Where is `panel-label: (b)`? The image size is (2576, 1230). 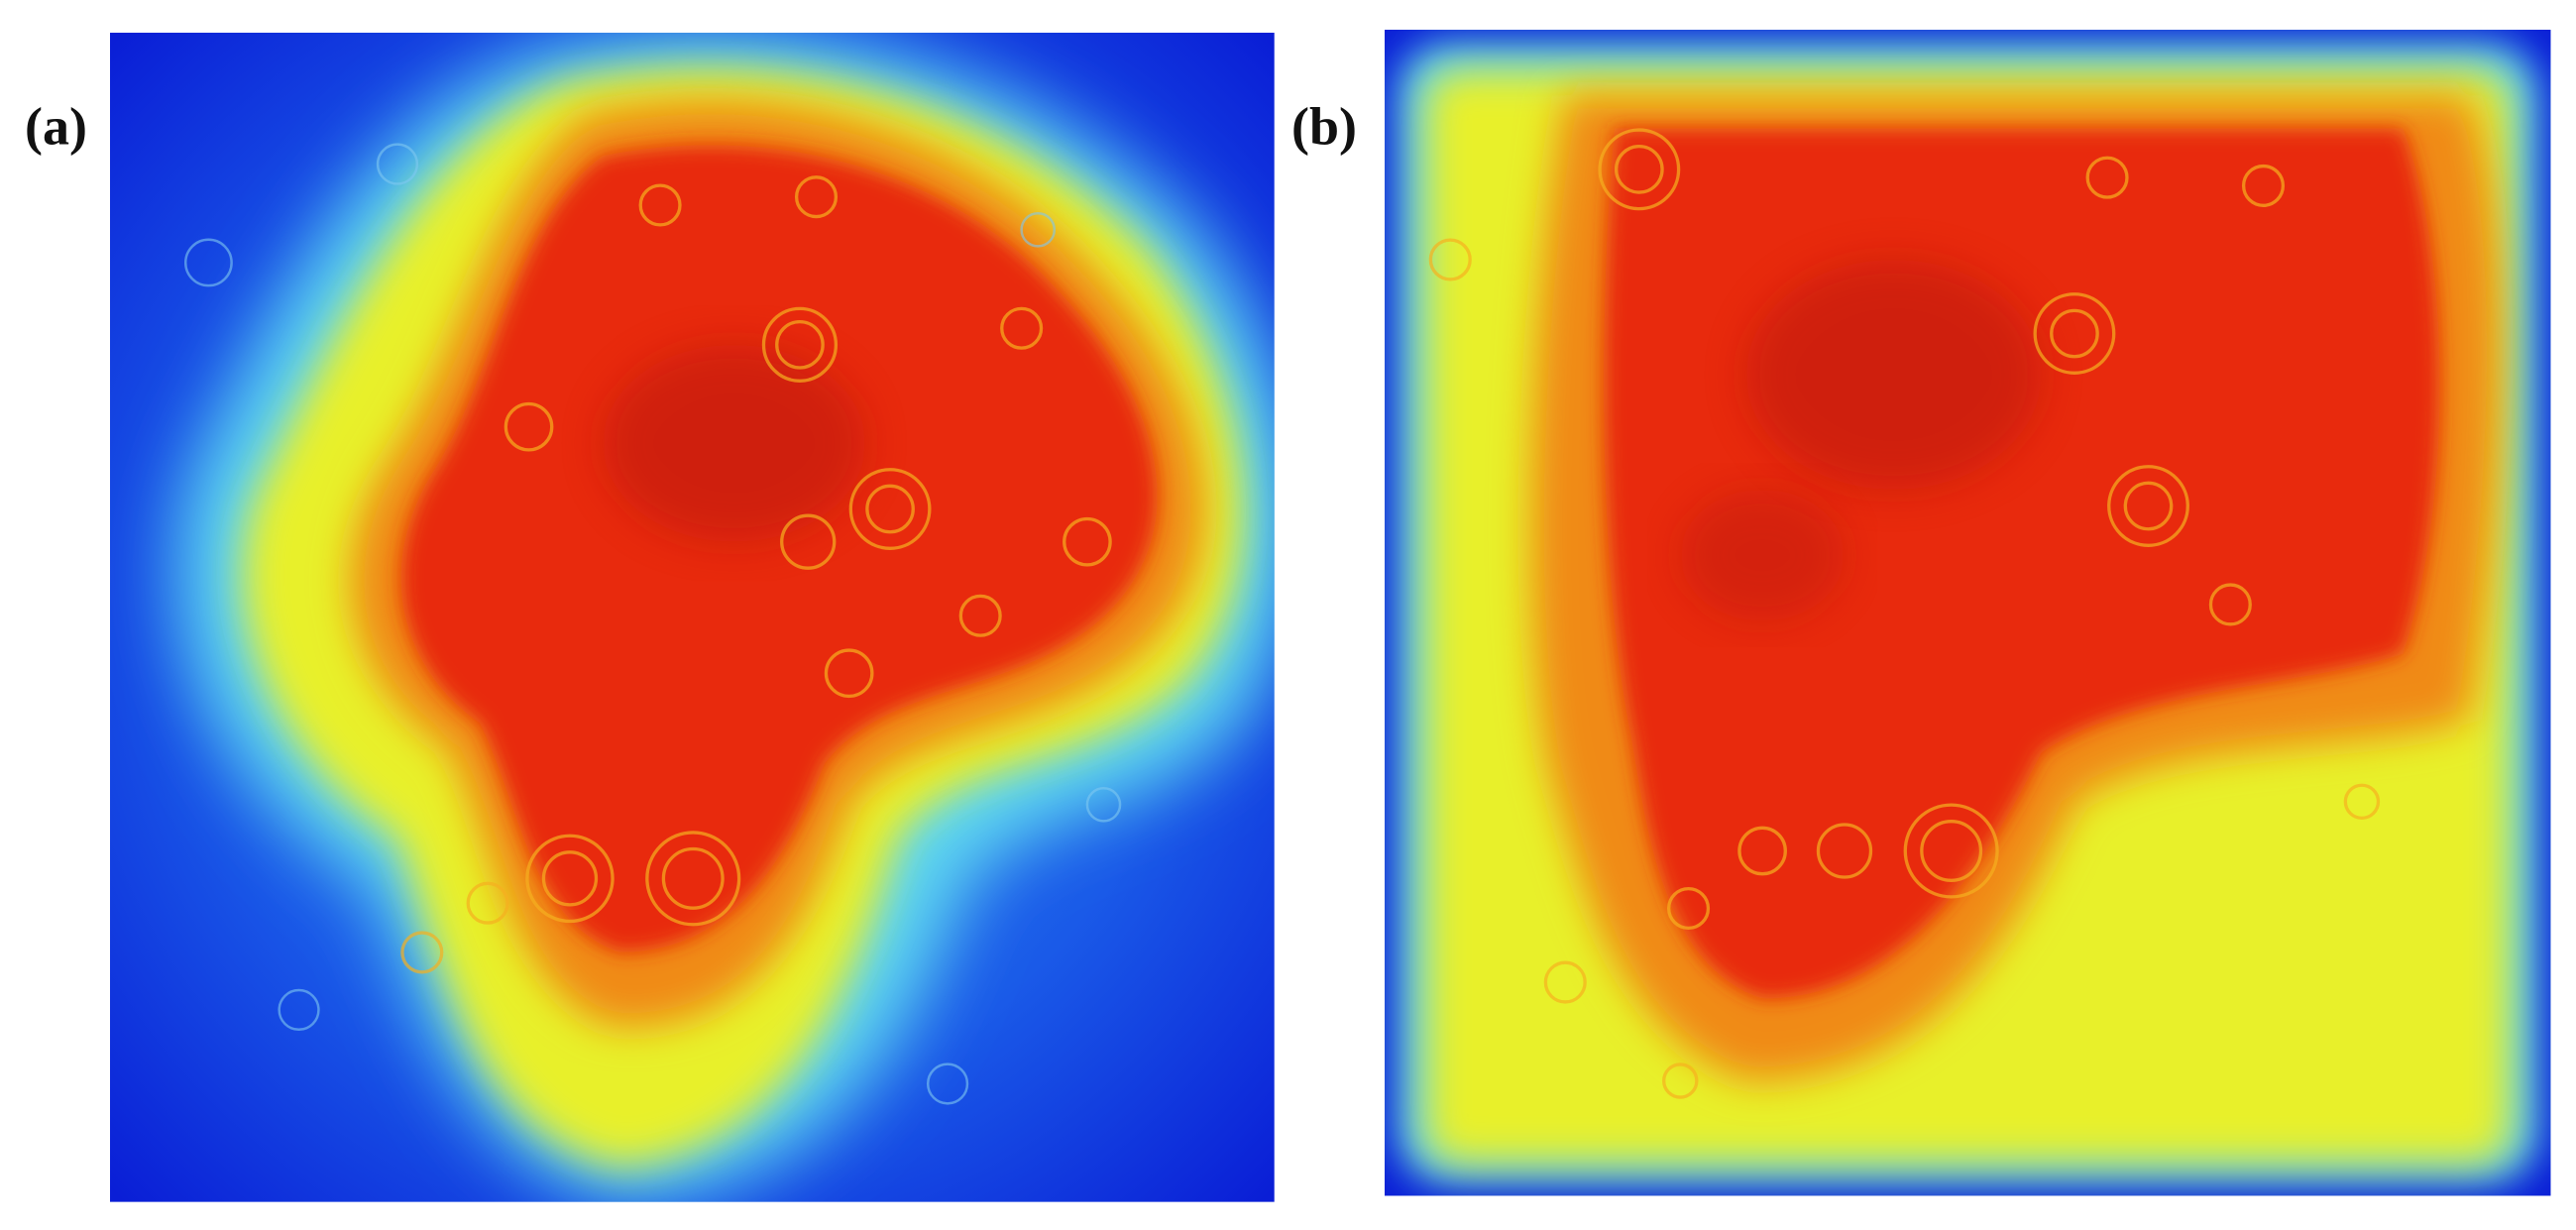 panel-label: (b) is located at coordinates (1324, 126).